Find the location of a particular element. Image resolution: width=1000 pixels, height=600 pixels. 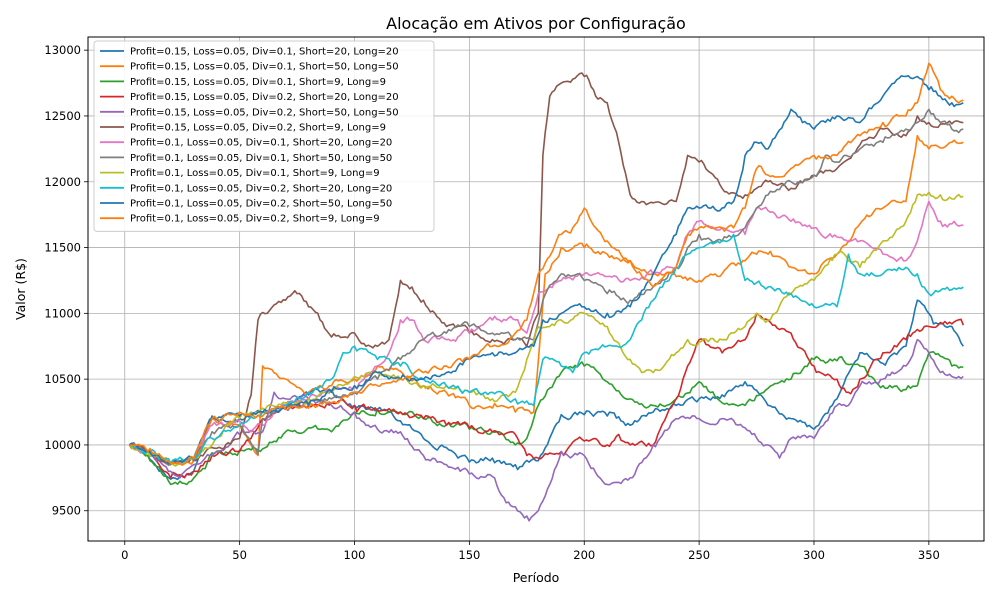

x-tick-label: 50 is located at coordinates (239, 555).